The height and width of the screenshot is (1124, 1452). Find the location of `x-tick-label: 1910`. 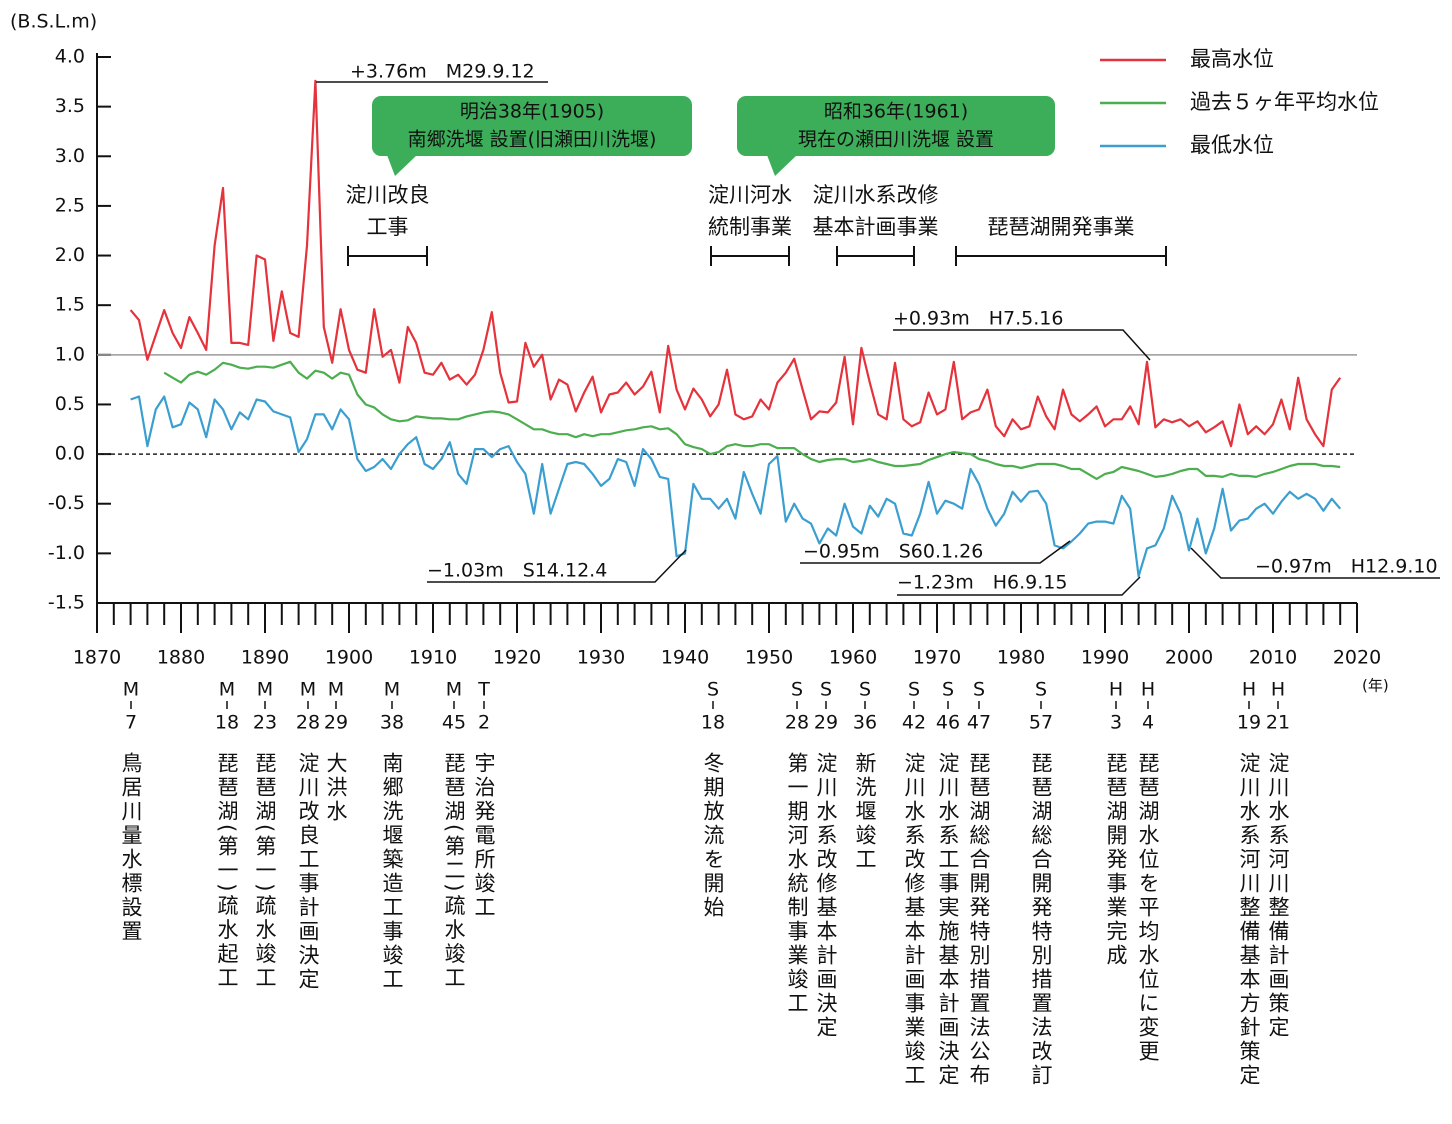

x-tick-label: 1910 is located at coordinates (433, 658).